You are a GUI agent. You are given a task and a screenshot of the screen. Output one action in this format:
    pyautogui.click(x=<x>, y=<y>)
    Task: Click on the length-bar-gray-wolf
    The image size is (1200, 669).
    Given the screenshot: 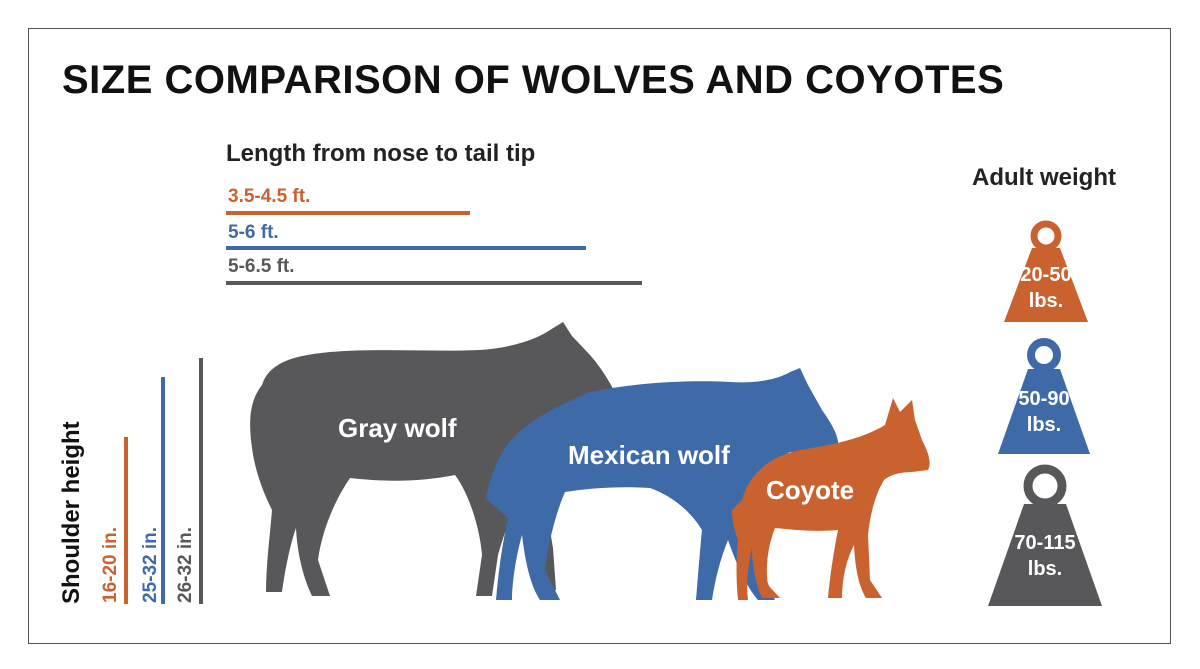 What is the action you would take?
    pyautogui.click(x=434, y=283)
    